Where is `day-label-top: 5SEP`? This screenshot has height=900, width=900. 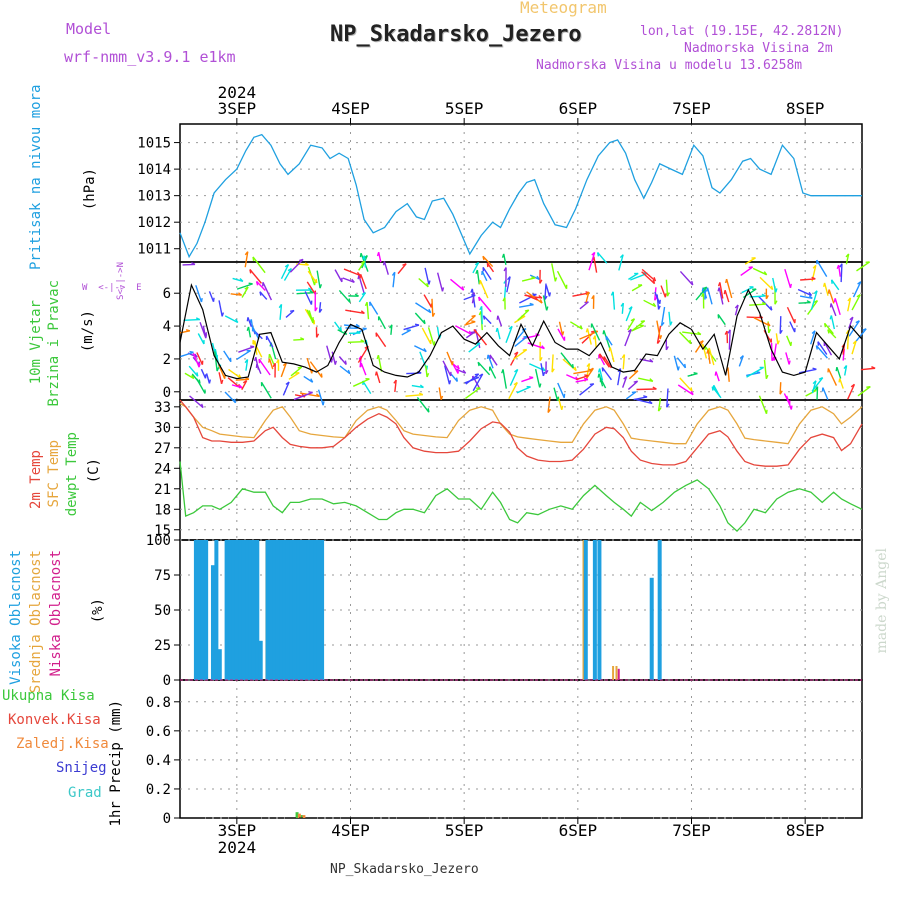 day-label-top: 5SEP is located at coordinates (464, 108).